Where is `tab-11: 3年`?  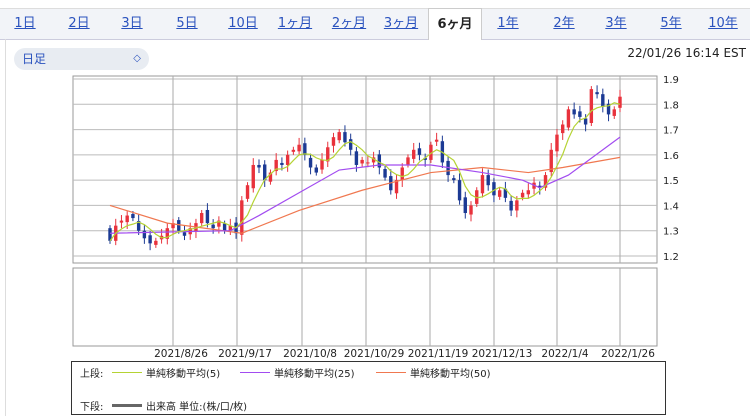 tab-11: 3年 is located at coordinates (616, 23).